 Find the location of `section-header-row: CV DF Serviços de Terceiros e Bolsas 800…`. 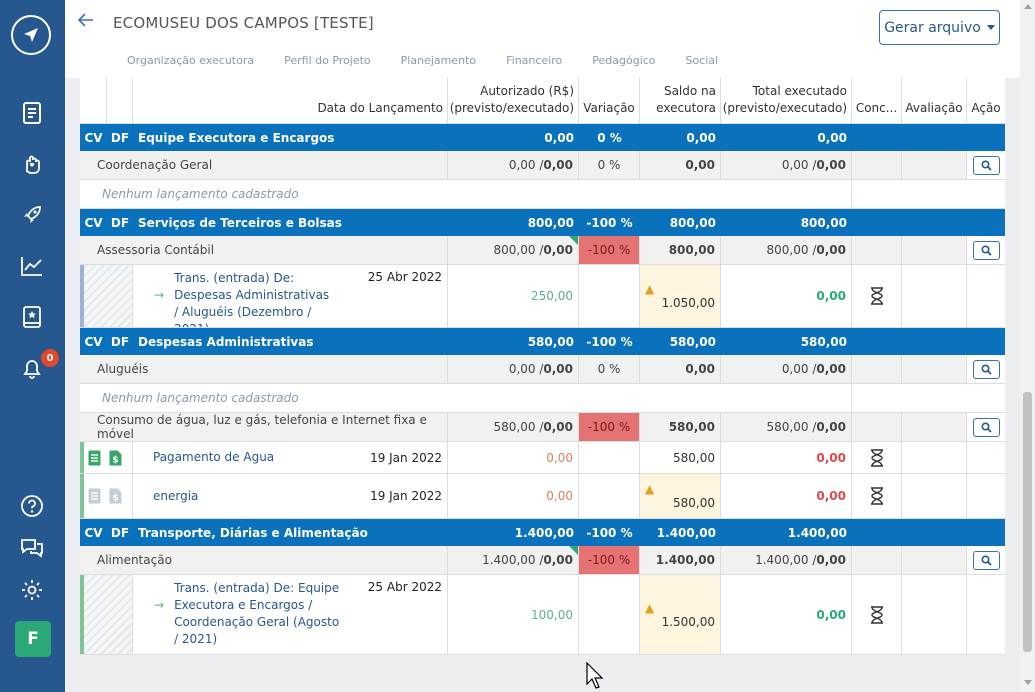

section-header-row: CV DF Serviços de Terceiros e Bolsas 800… is located at coordinates (542, 222).